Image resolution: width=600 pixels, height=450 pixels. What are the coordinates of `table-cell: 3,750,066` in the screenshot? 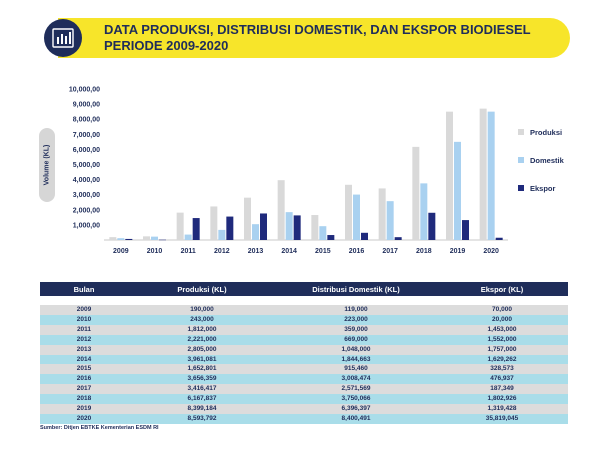 It's located at (356, 399).